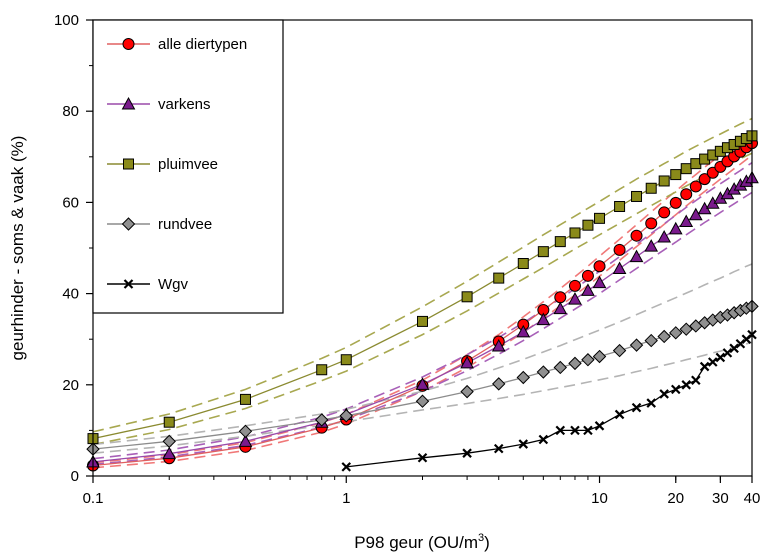 Image resolution: width=763 pixels, height=556 pixels. What do you see at coordinates (346, 498) in the screenshot?
I see `x-tick-label: 1` at bounding box center [346, 498].